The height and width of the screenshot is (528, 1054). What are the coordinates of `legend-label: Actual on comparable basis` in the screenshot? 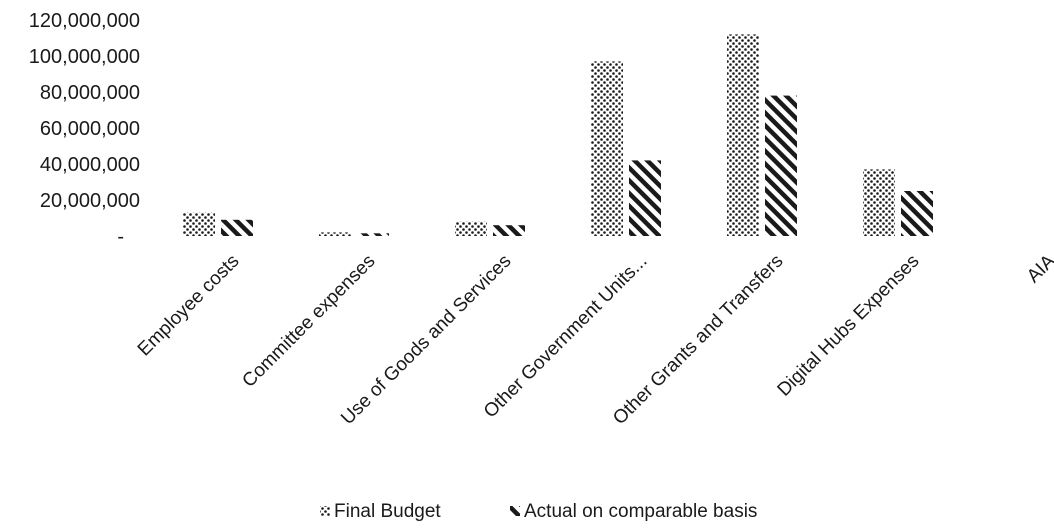 It's located at (640, 511).